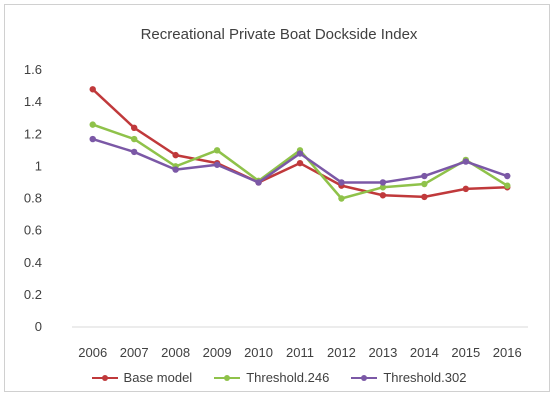 The image size is (558, 398). Describe the element at coordinates (134, 352) in the screenshot. I see `x-tick-label: 2007` at that location.